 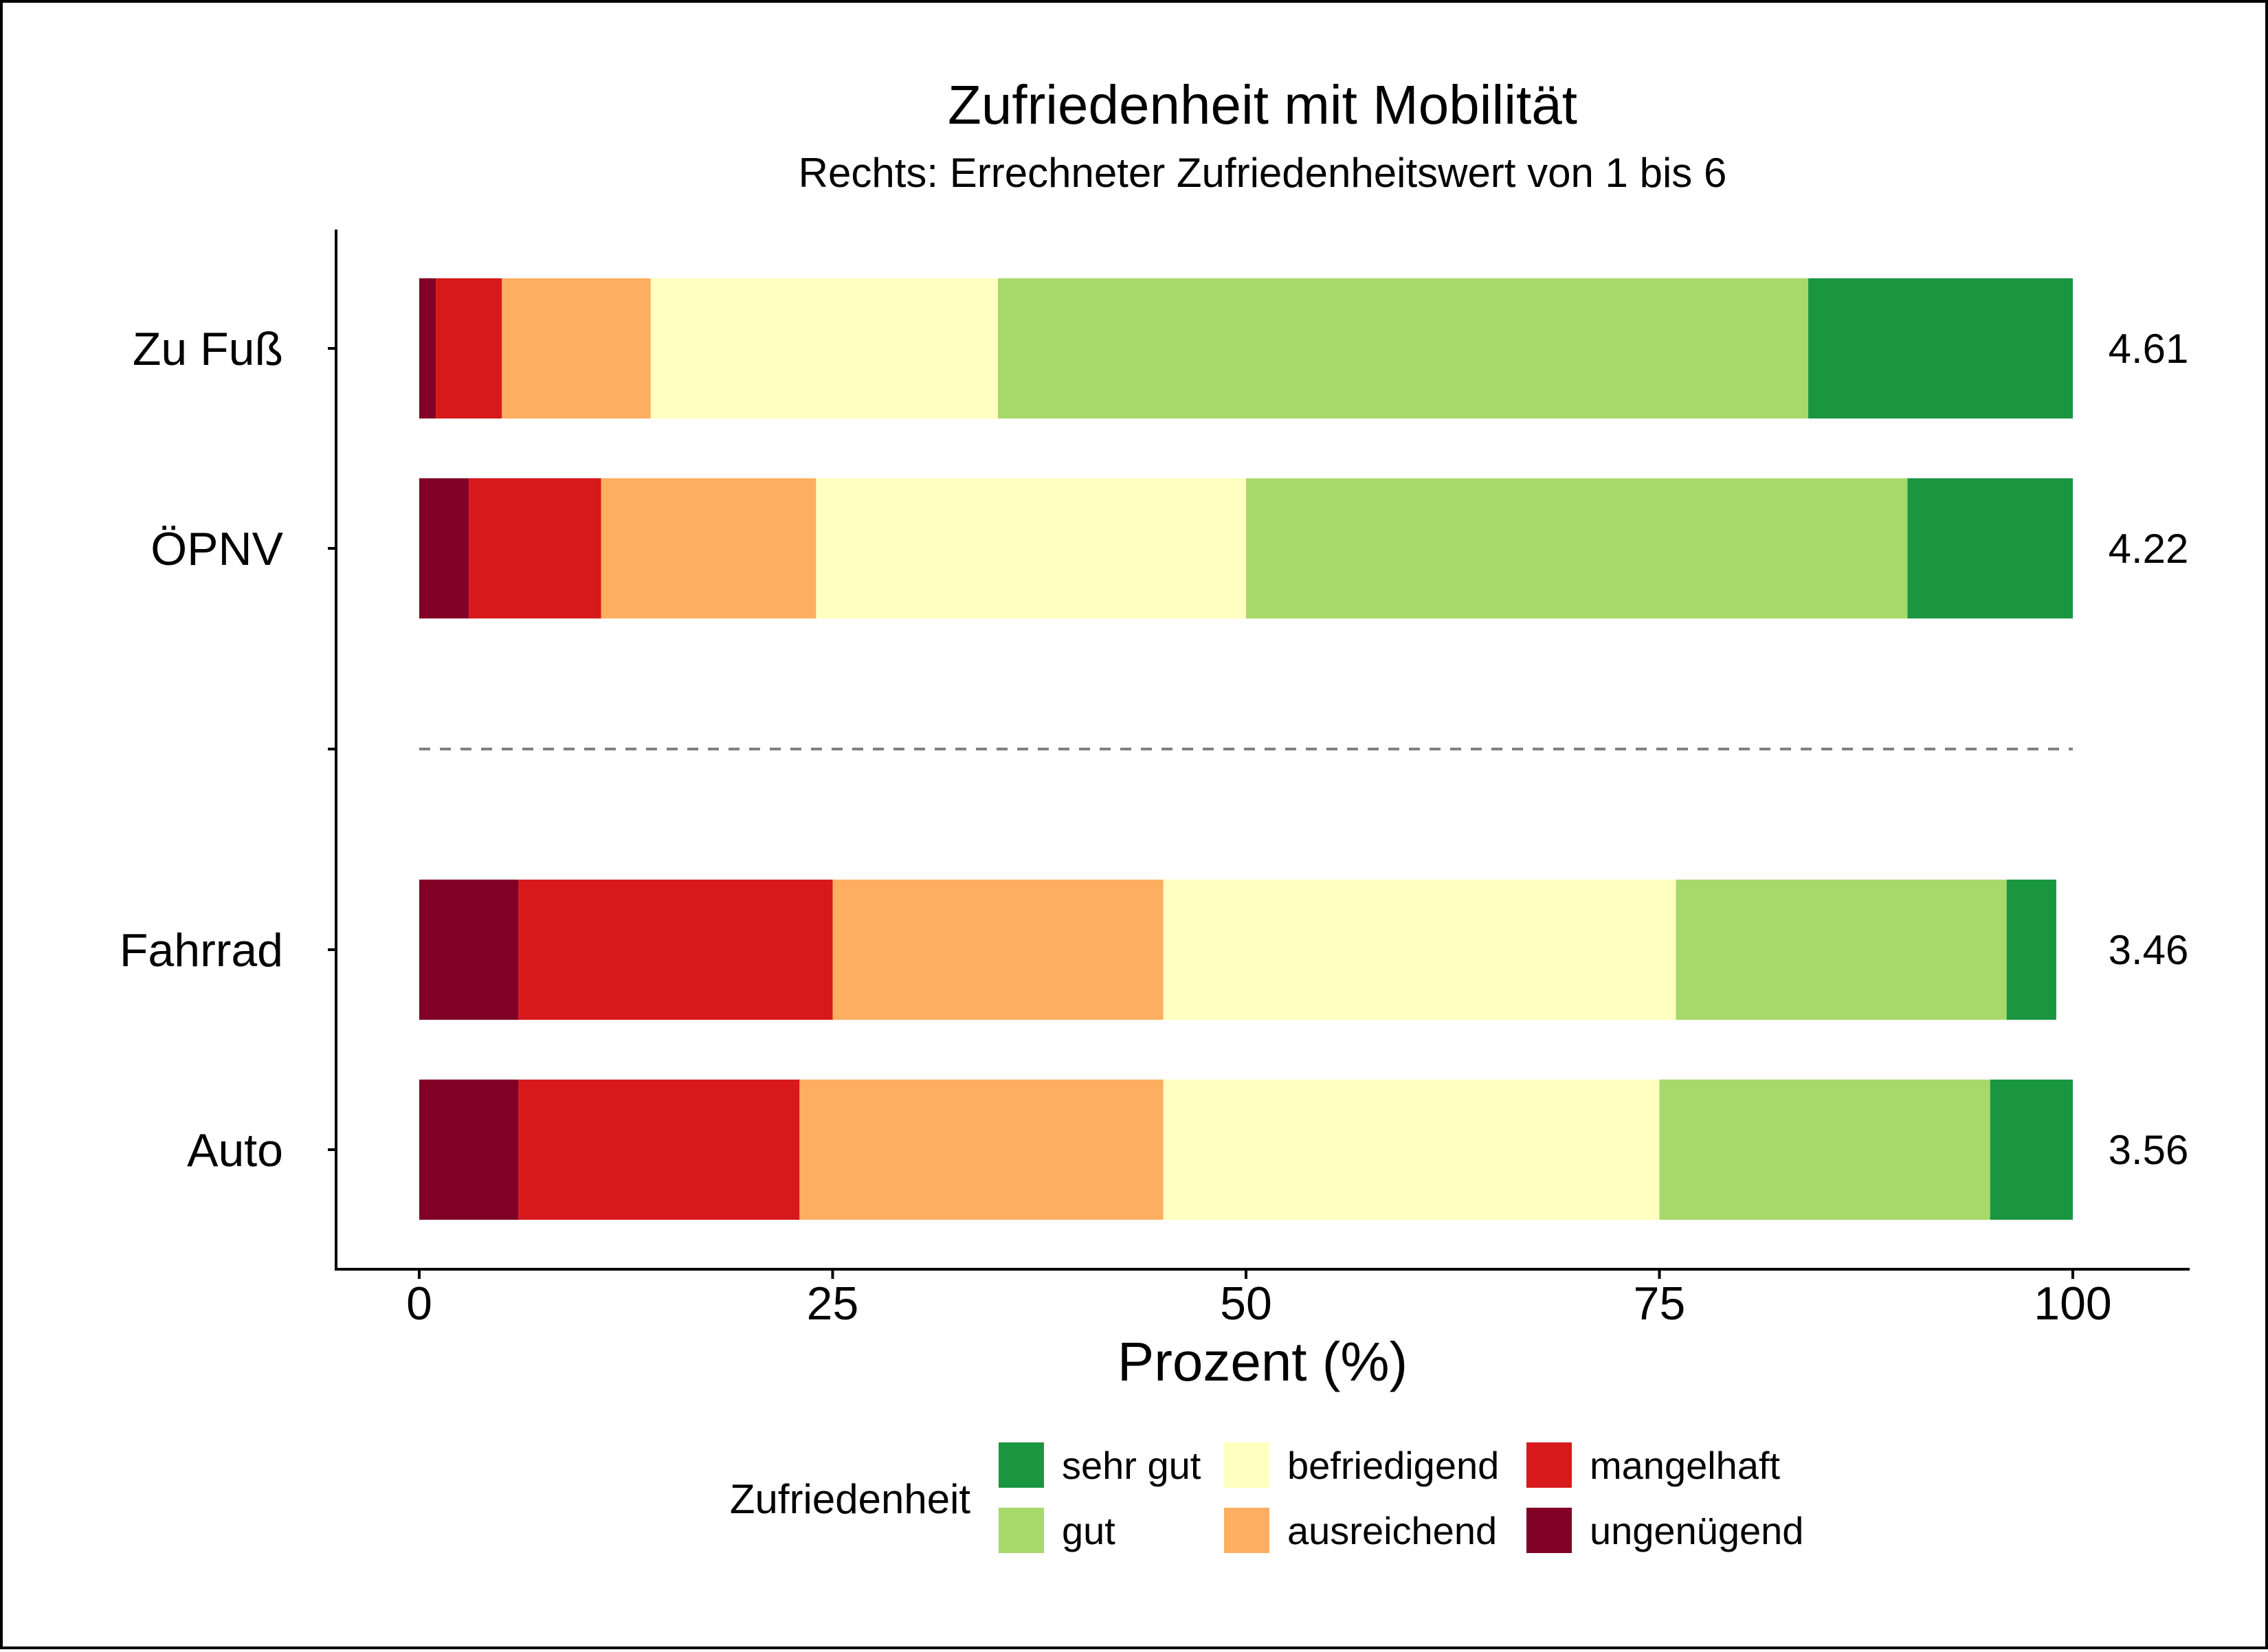 What do you see at coordinates (1941, 348) in the screenshot?
I see `bar-zu-fuss-sehr-gut` at bounding box center [1941, 348].